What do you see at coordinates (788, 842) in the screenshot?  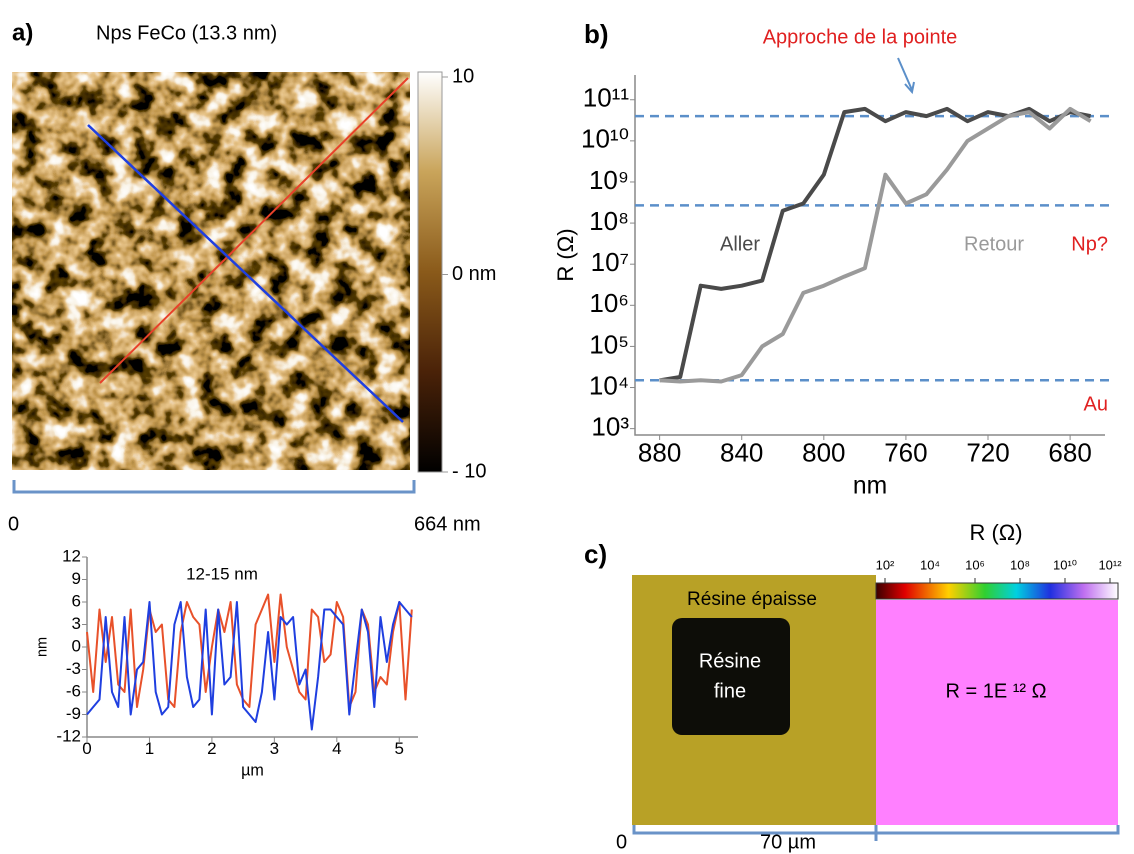 I see `scale-end: 70 µm` at bounding box center [788, 842].